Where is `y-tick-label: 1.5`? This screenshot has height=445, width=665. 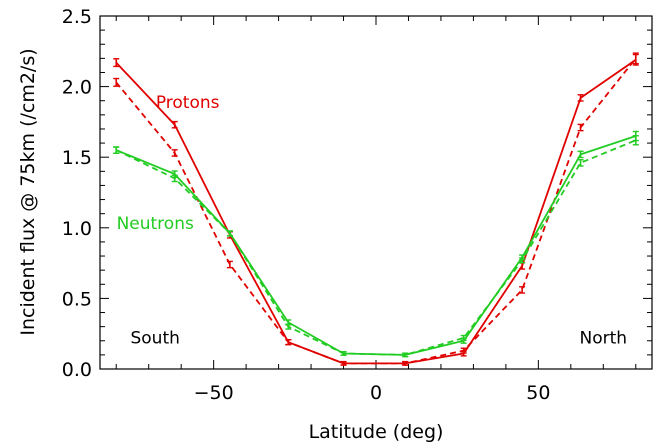
y-tick-label: 1.5 is located at coordinates (77, 158).